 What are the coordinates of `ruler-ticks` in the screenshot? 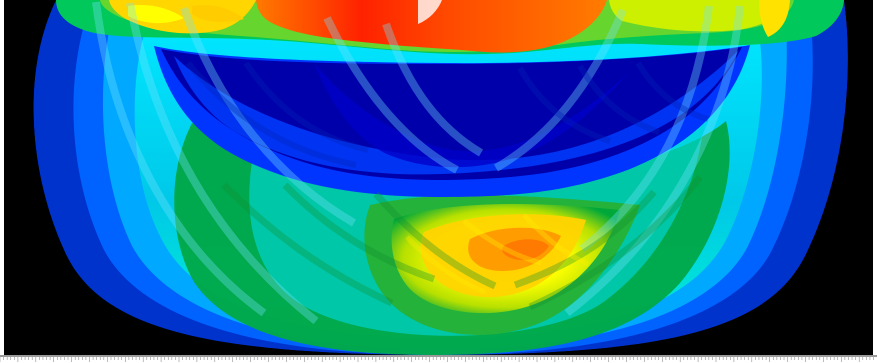 It's located at (438, 359).